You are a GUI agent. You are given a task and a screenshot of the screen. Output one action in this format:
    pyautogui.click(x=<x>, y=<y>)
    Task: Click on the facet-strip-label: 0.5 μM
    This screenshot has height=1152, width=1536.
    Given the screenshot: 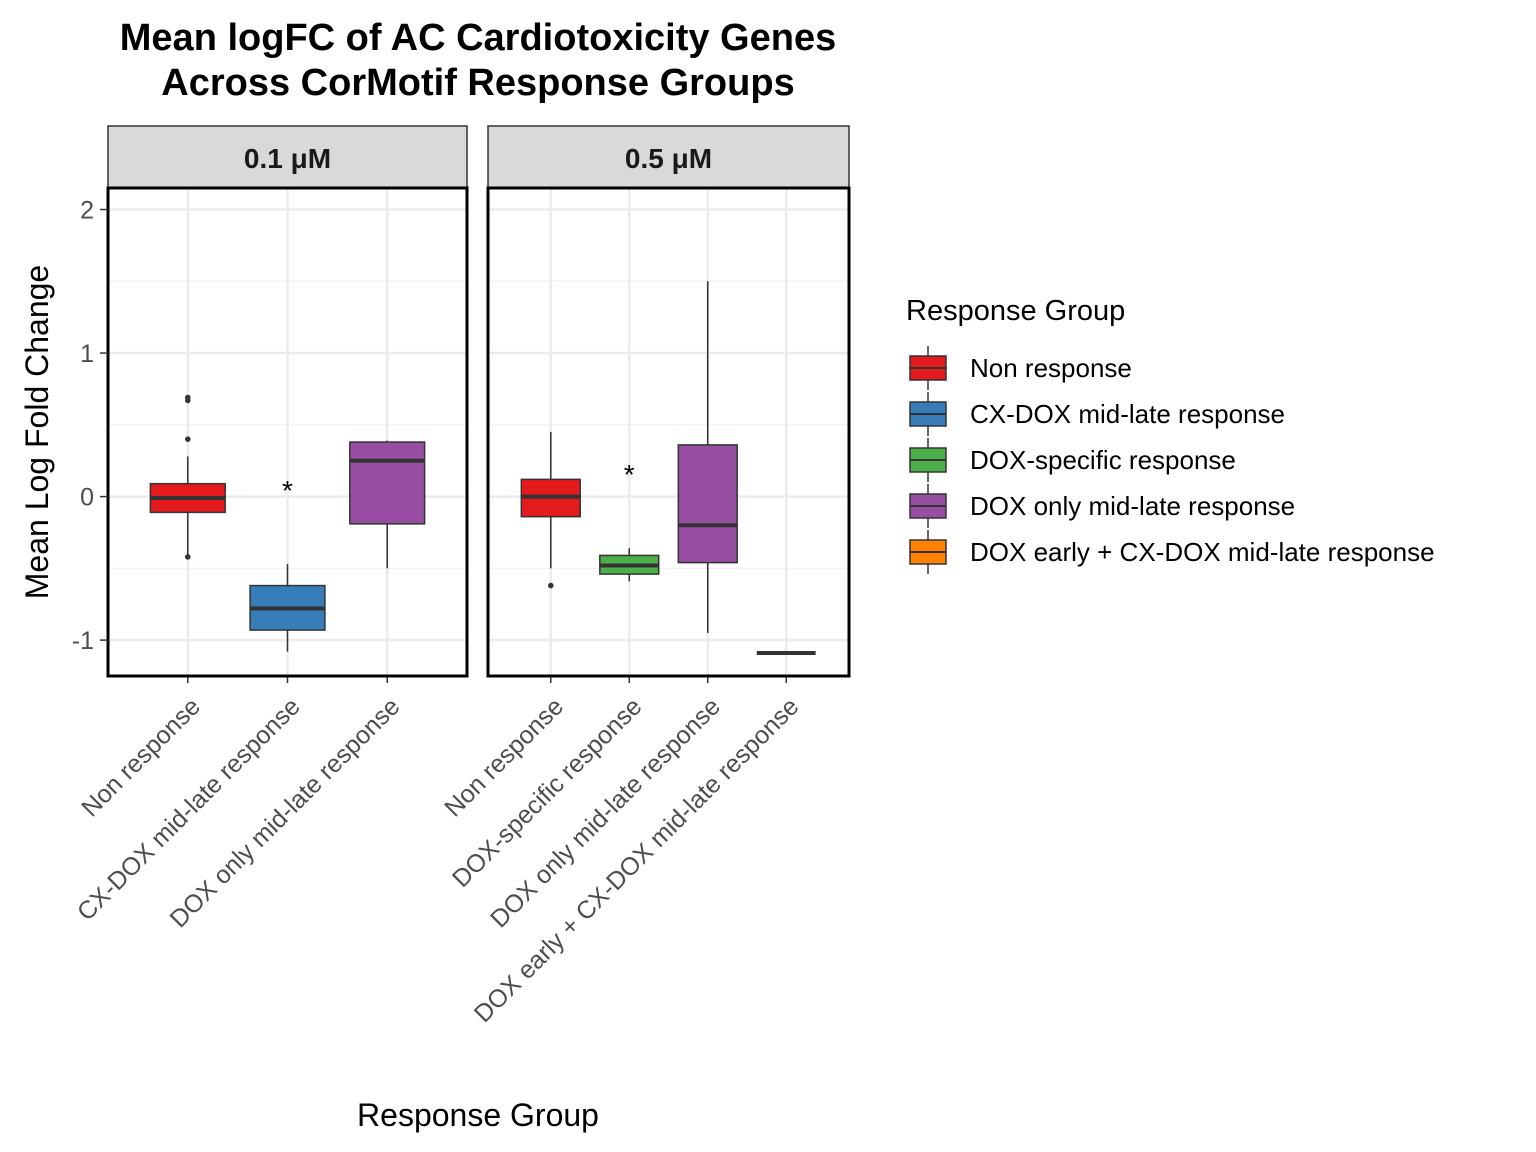 What is the action you would take?
    pyautogui.click(x=668, y=158)
    